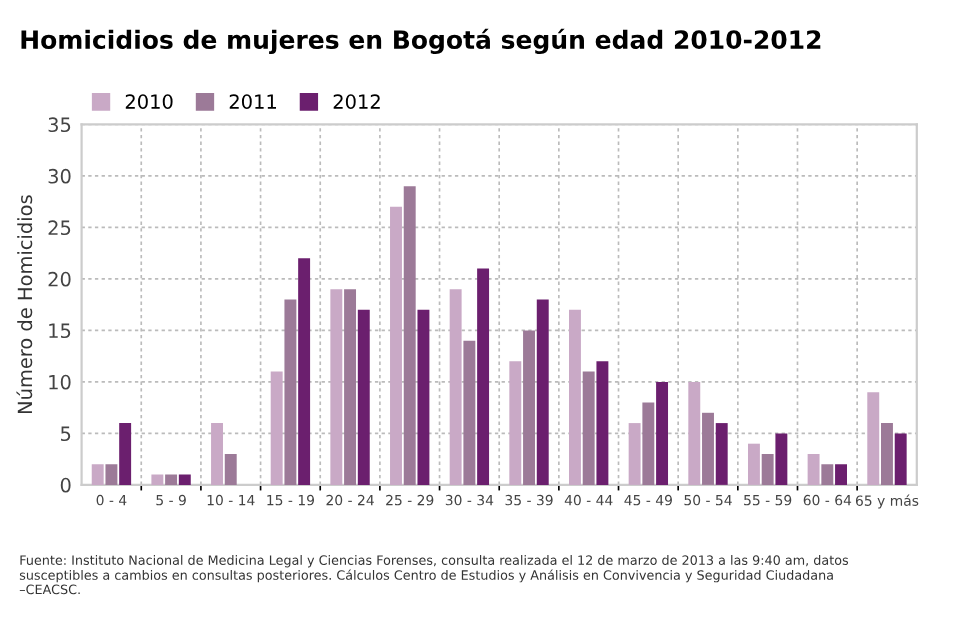 The image size is (960, 638). What do you see at coordinates (66, 434) in the screenshot?
I see `y-tick-label: 5` at bounding box center [66, 434].